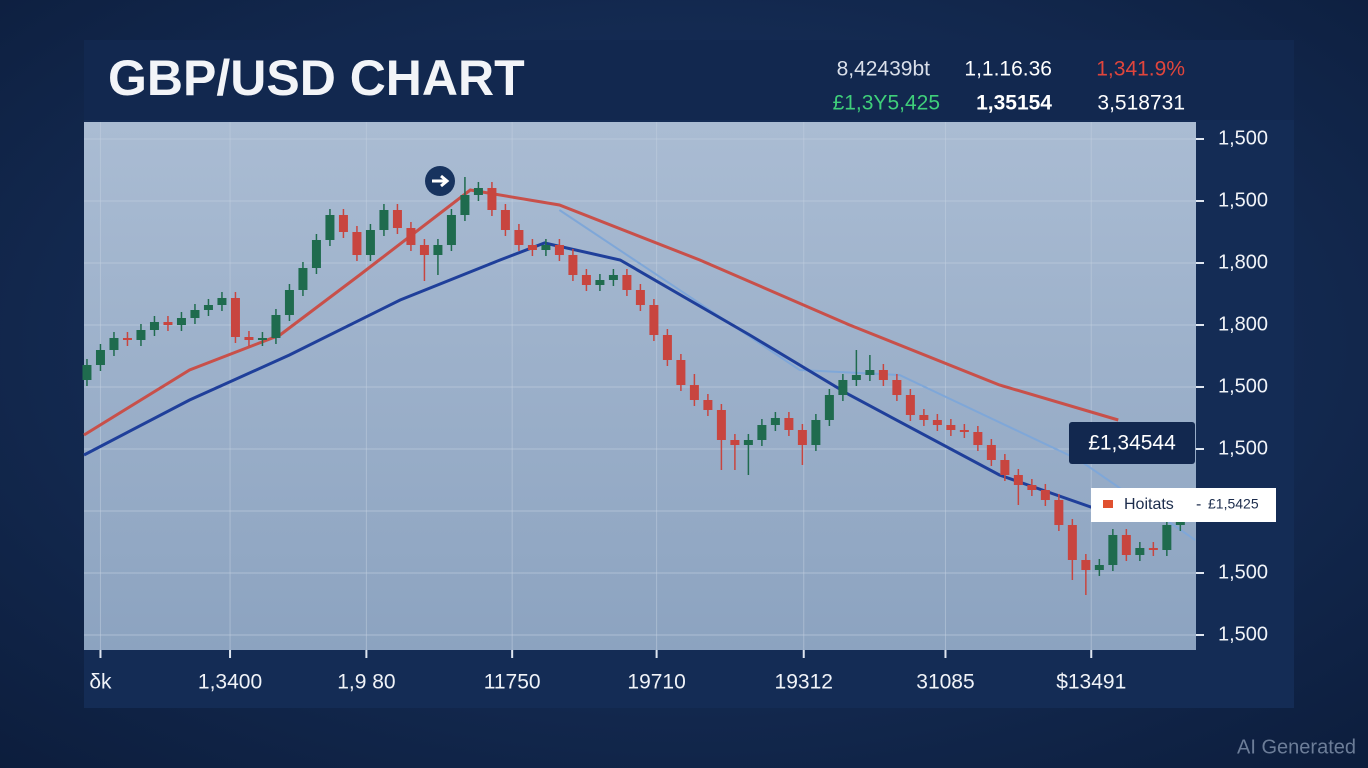 The image size is (1368, 768). What do you see at coordinates (1091, 682) in the screenshot?
I see `x-tick-label: $13491` at bounding box center [1091, 682].